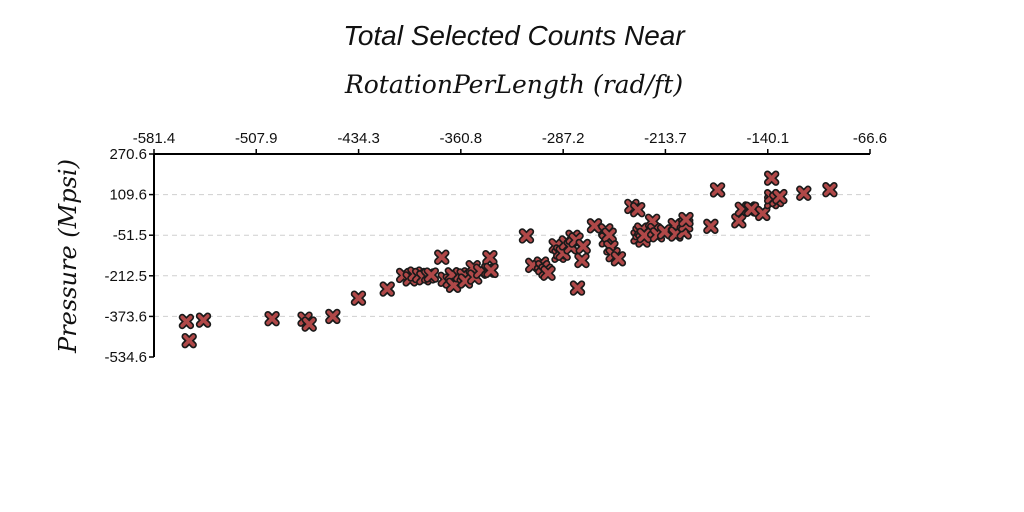  What do you see at coordinates (125, 316) in the screenshot?
I see `y-tick-label: -373.6` at bounding box center [125, 316].